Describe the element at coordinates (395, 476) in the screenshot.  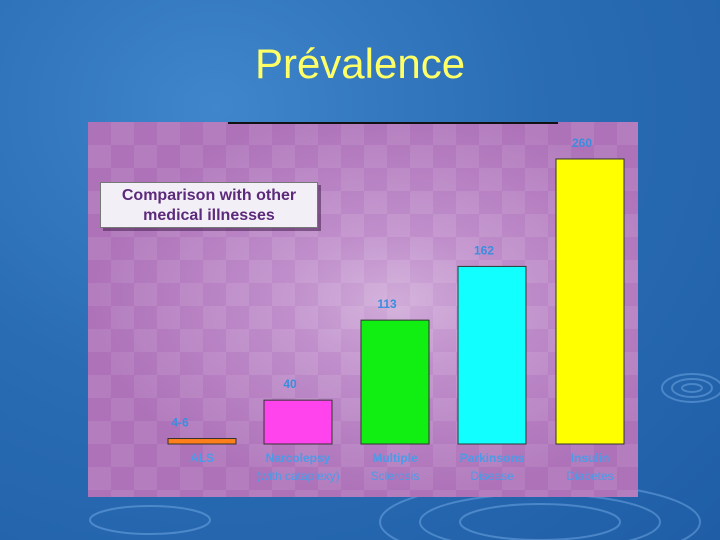
I see `category-sublabel: Sclerosis` at that location.